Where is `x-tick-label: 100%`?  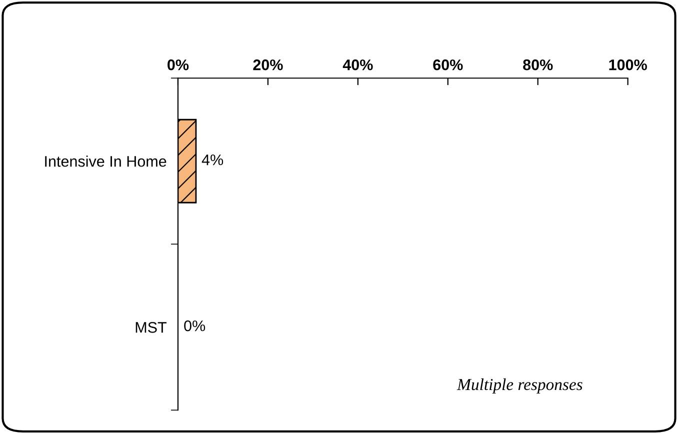
x-tick-label: 100% is located at coordinates (628, 64).